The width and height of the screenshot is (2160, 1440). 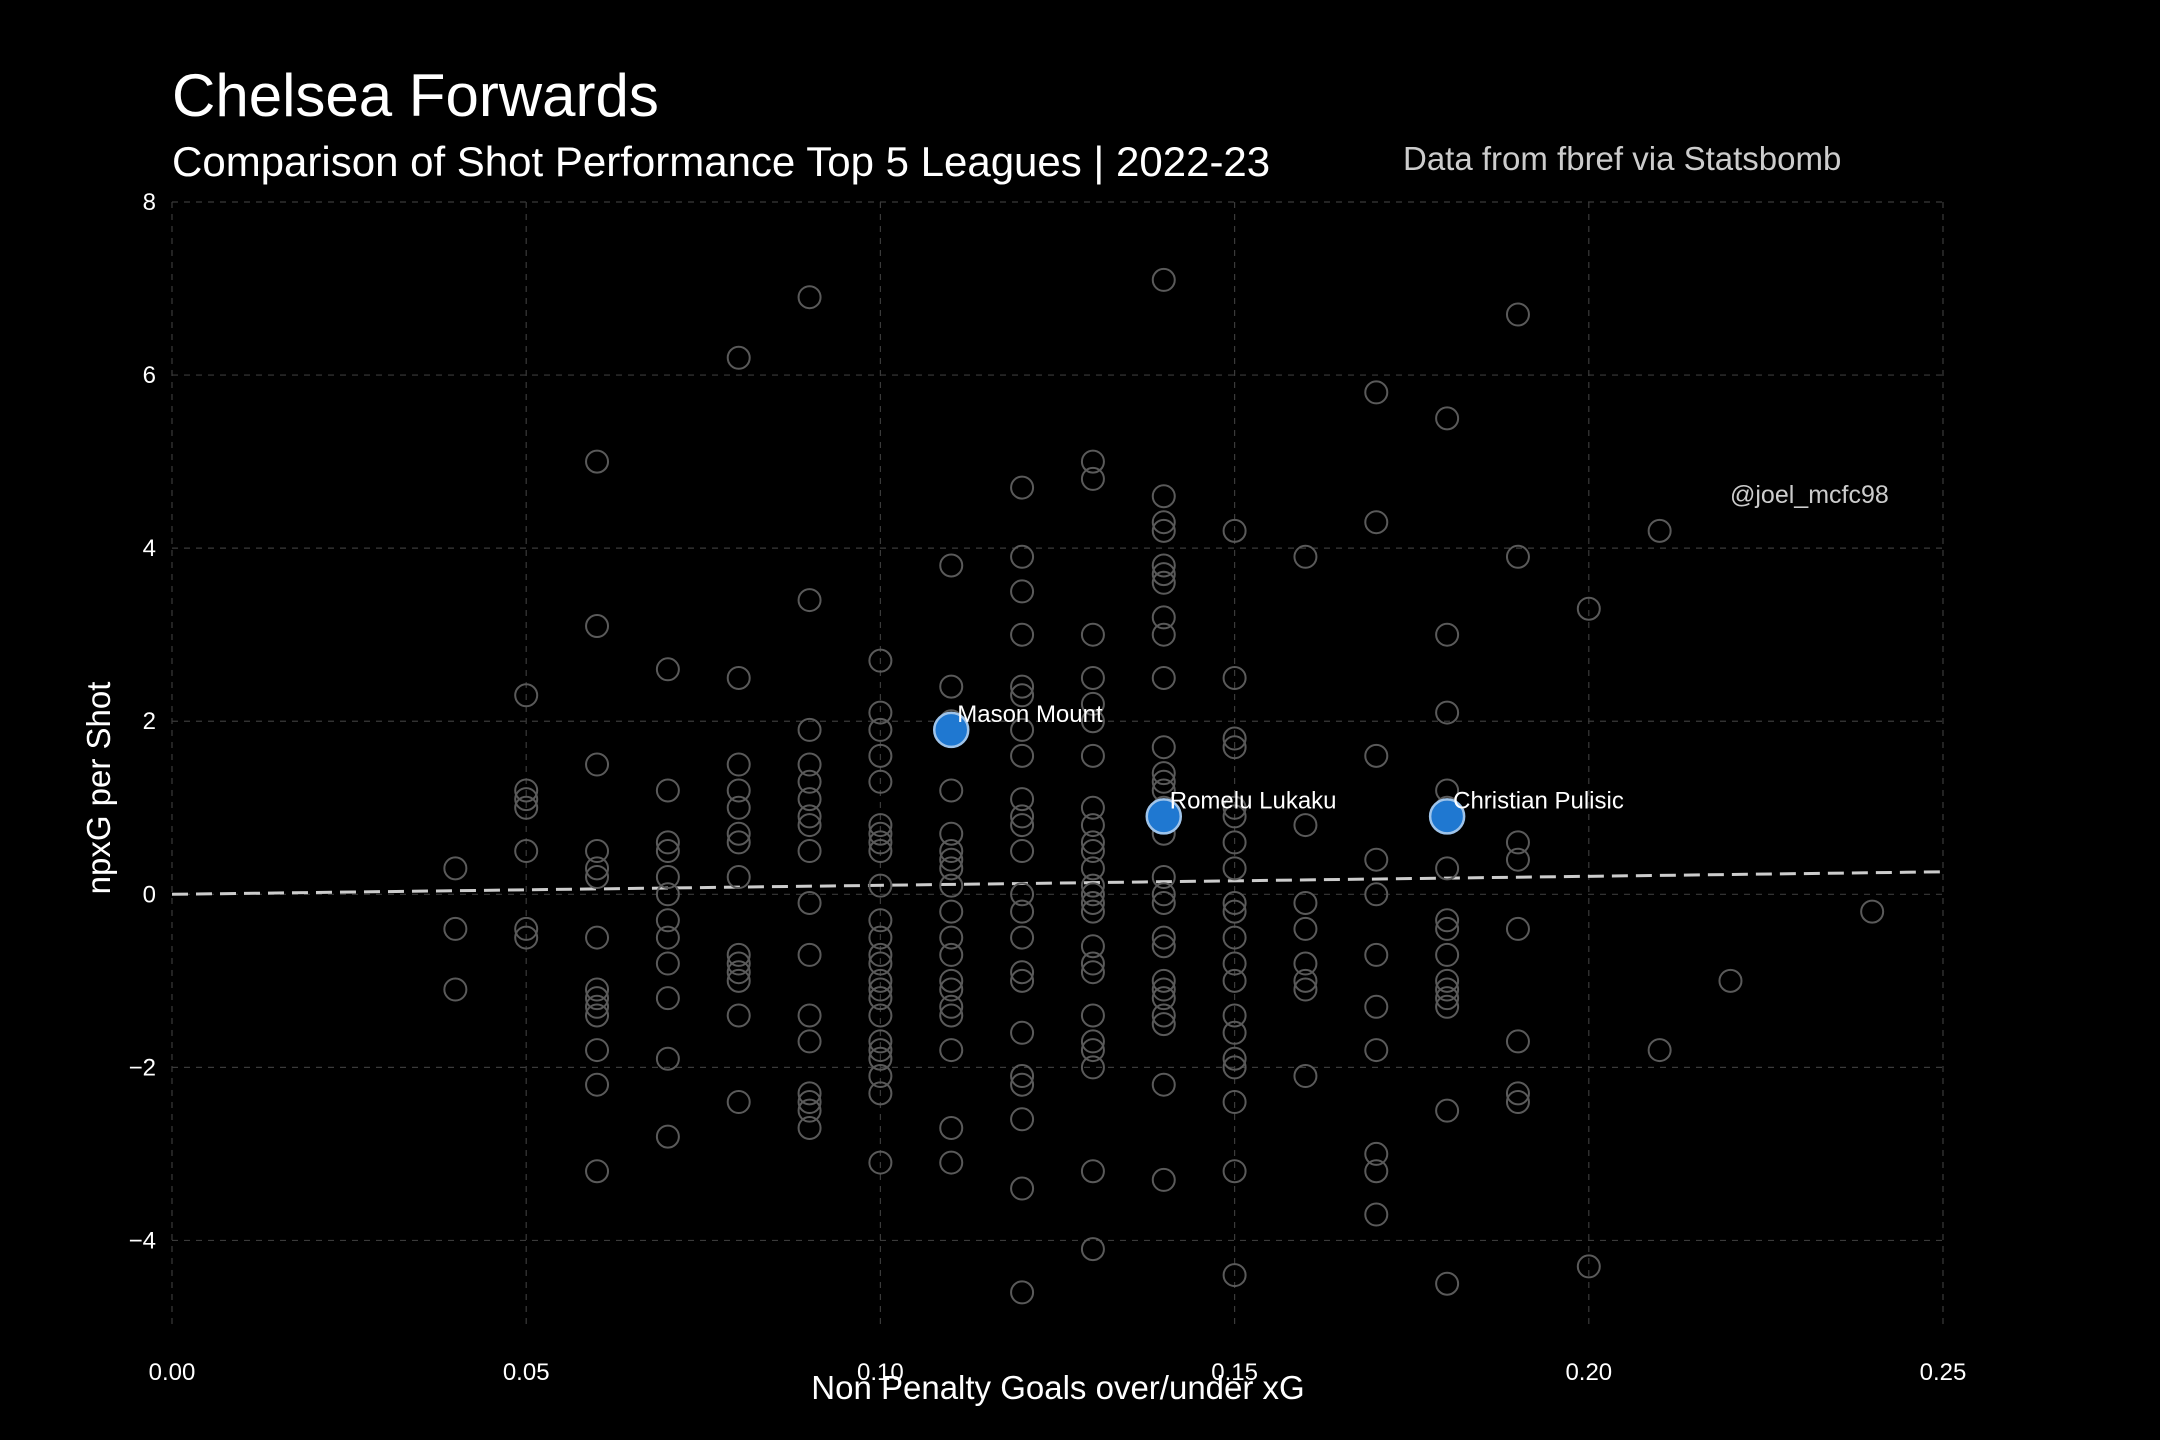 What do you see at coordinates (142, 1240) in the screenshot?
I see `y-tick-label: −4` at bounding box center [142, 1240].